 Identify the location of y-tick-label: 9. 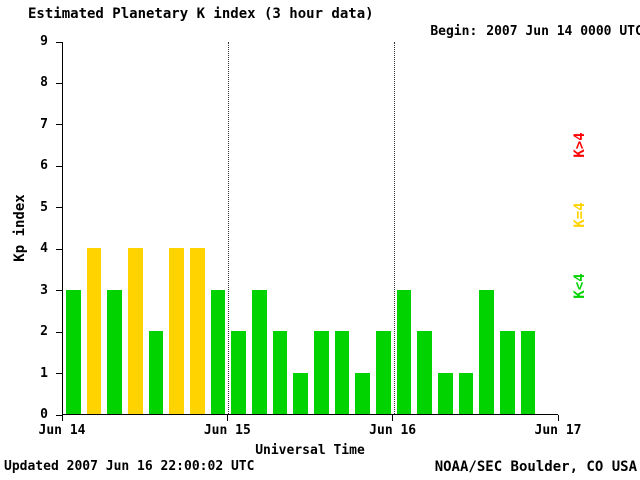
(44, 41).